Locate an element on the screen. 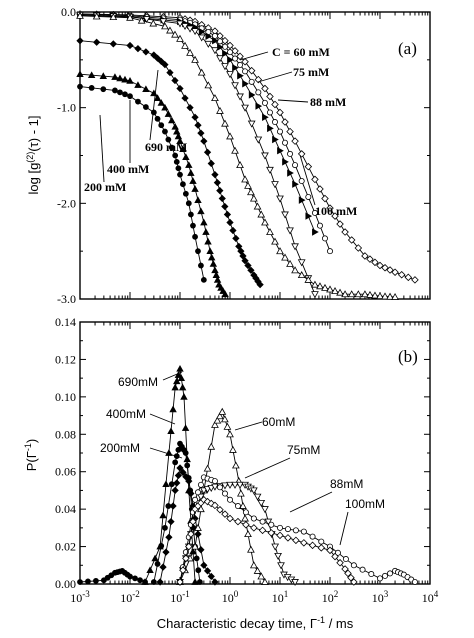 This screenshot has width=474, height=638. y-tick-label: 0.08 is located at coordinates (65, 434).